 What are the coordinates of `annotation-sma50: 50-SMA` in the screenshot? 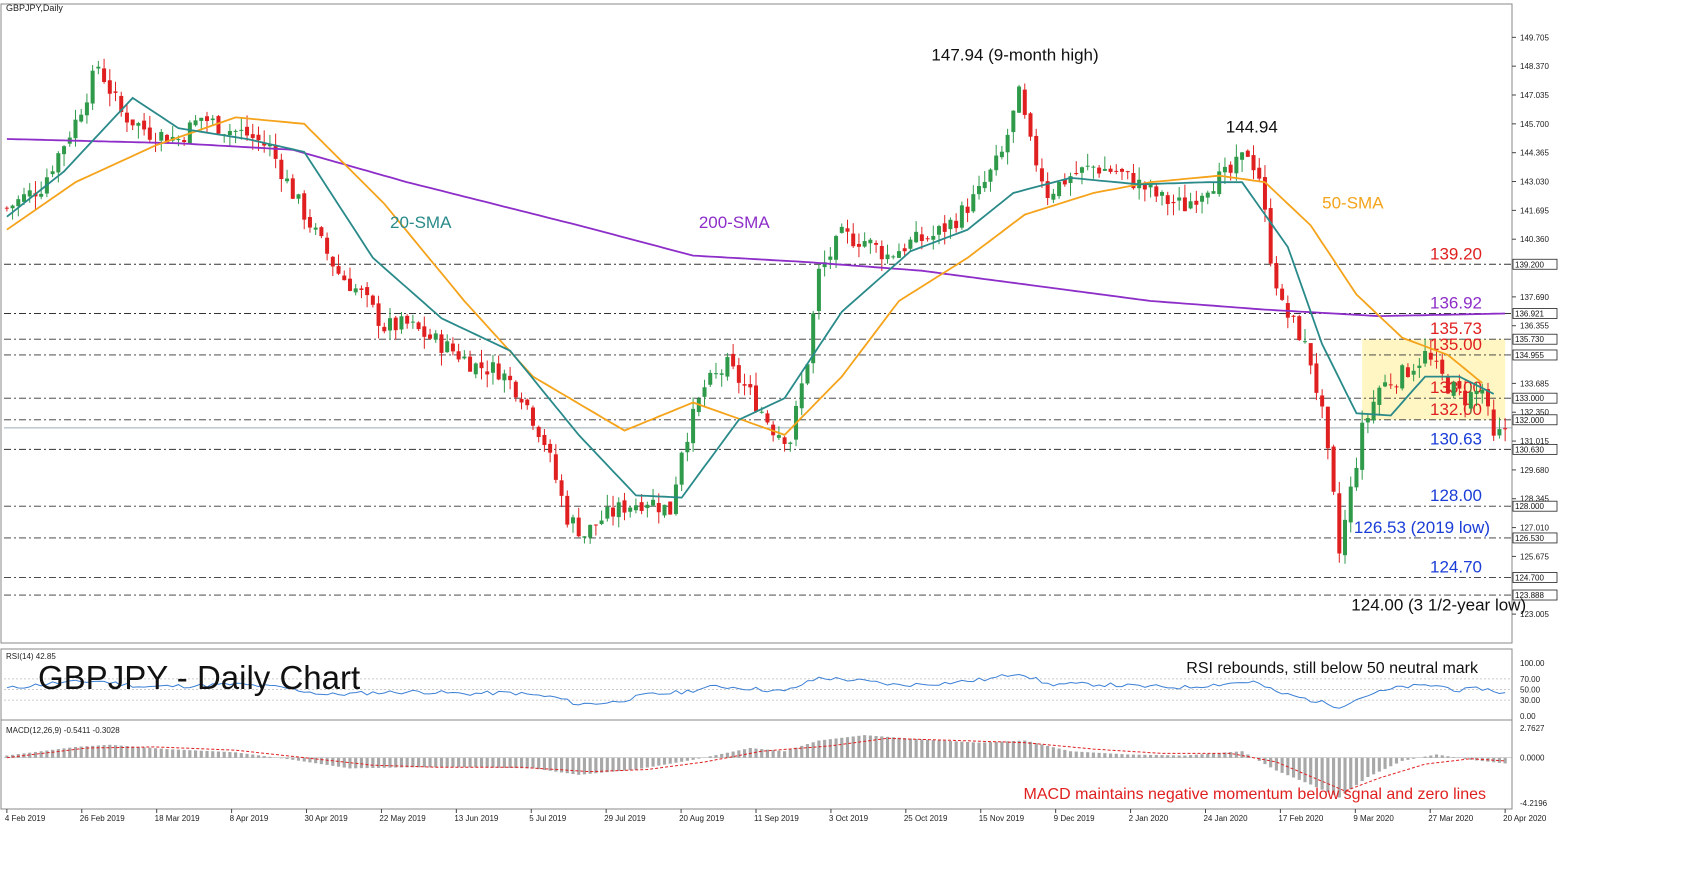 It's located at (1353, 203).